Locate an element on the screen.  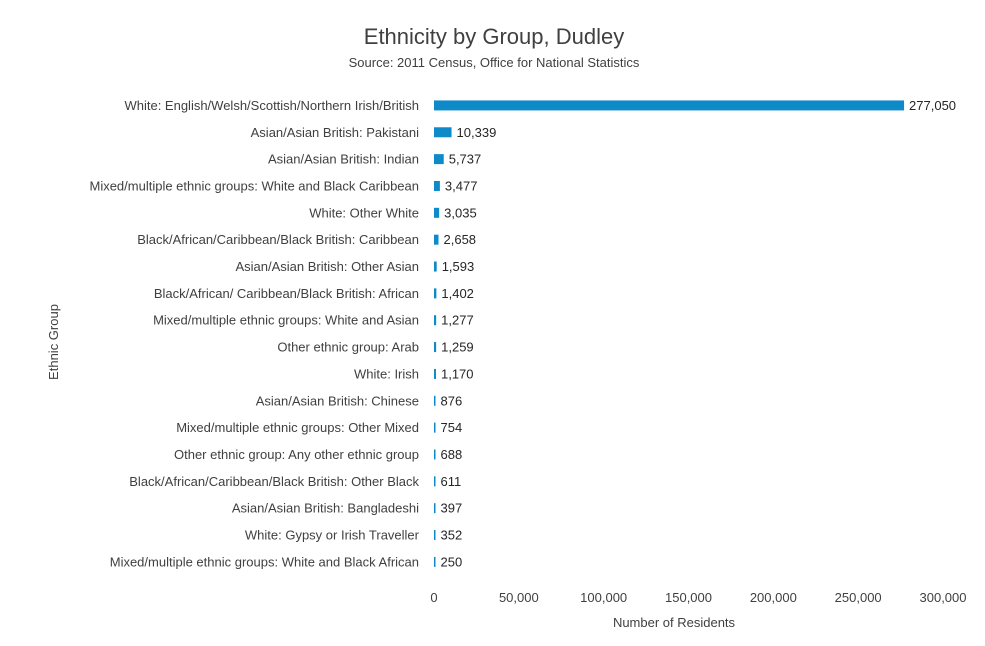
category-label: Asian/Asian British: Chinese is located at coordinates (337, 400).